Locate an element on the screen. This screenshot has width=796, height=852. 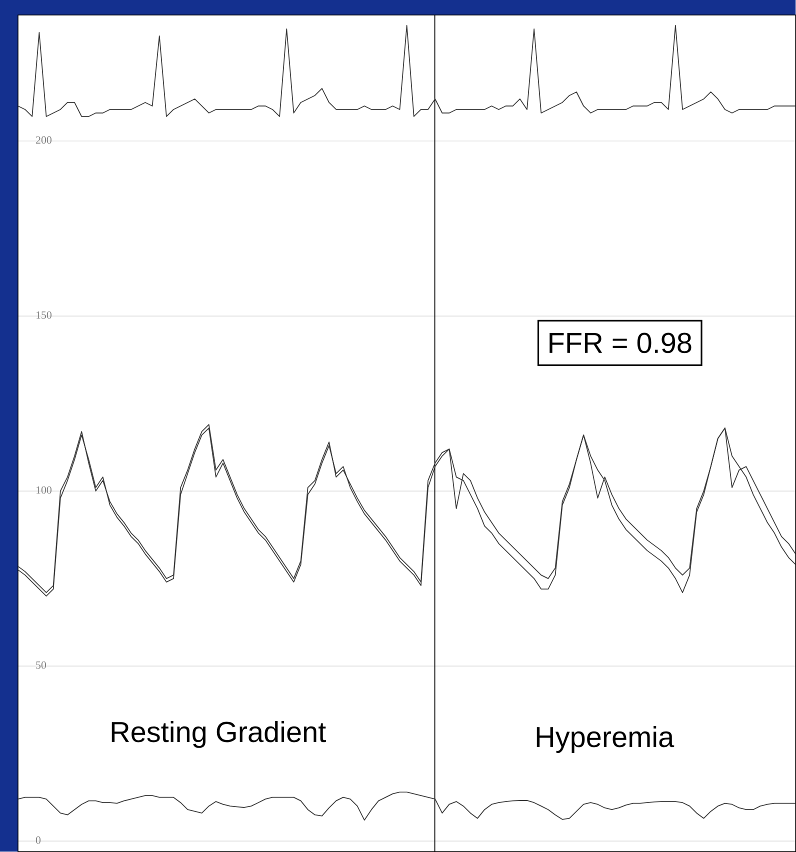
y-tick-label: 50 is located at coordinates (41, 665).